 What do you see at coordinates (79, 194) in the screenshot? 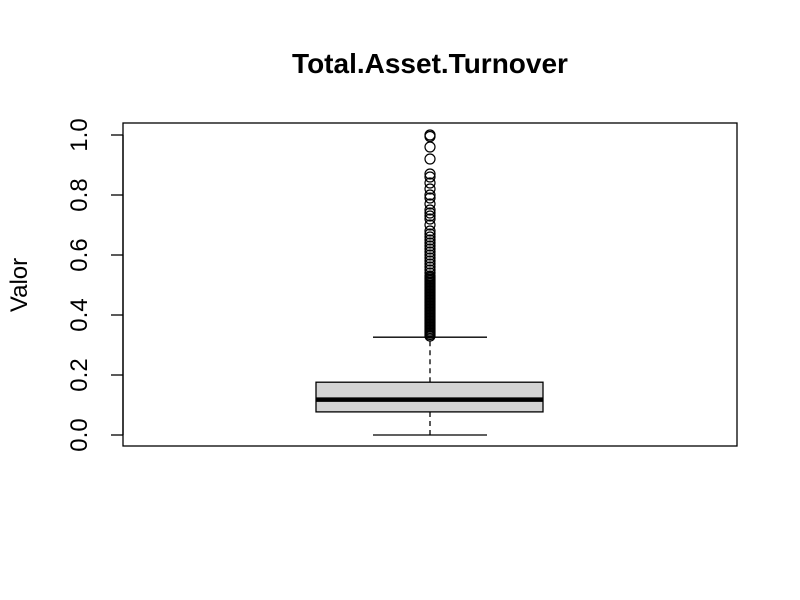
I see `y-tick-label: 0.8` at bounding box center [79, 194].